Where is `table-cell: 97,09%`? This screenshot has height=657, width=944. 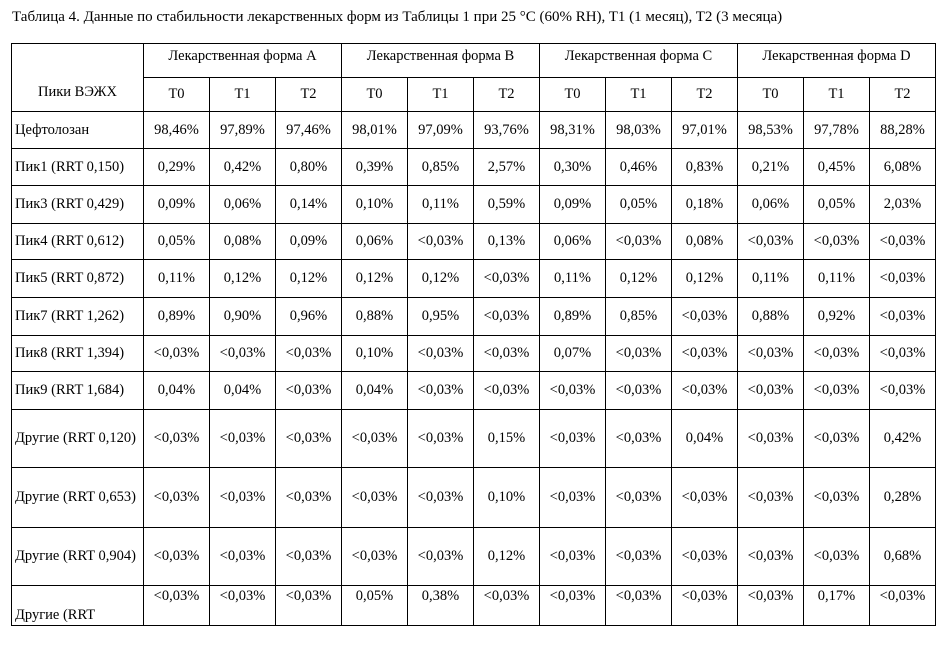 table-cell: 97,09% is located at coordinates (440, 130).